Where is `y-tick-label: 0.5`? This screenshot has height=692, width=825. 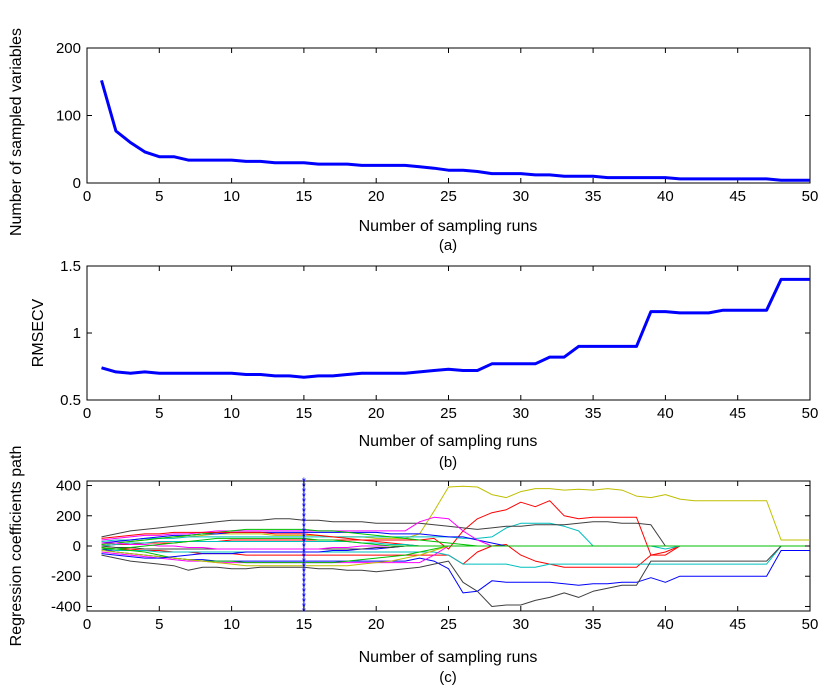 y-tick-label: 0.5 is located at coordinates (70, 400).